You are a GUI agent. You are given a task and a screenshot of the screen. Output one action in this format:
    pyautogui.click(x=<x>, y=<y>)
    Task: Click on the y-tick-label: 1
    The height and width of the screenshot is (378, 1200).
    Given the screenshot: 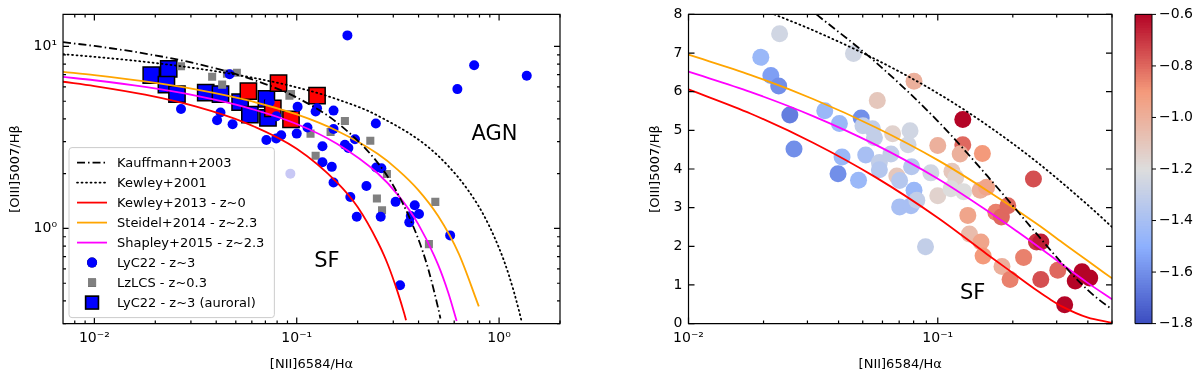 What is the action you would take?
    pyautogui.click(x=678, y=283)
    